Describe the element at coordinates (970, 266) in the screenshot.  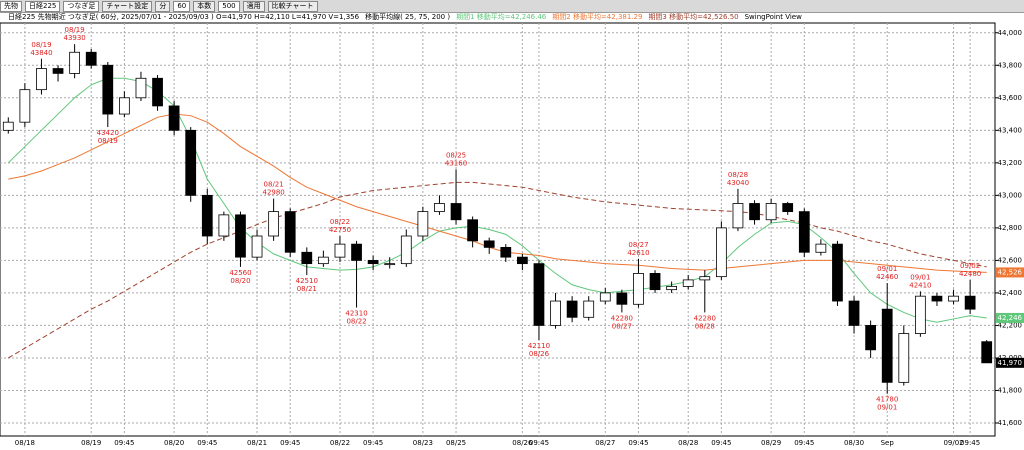
I see `swing-date: 09/02` at that location.